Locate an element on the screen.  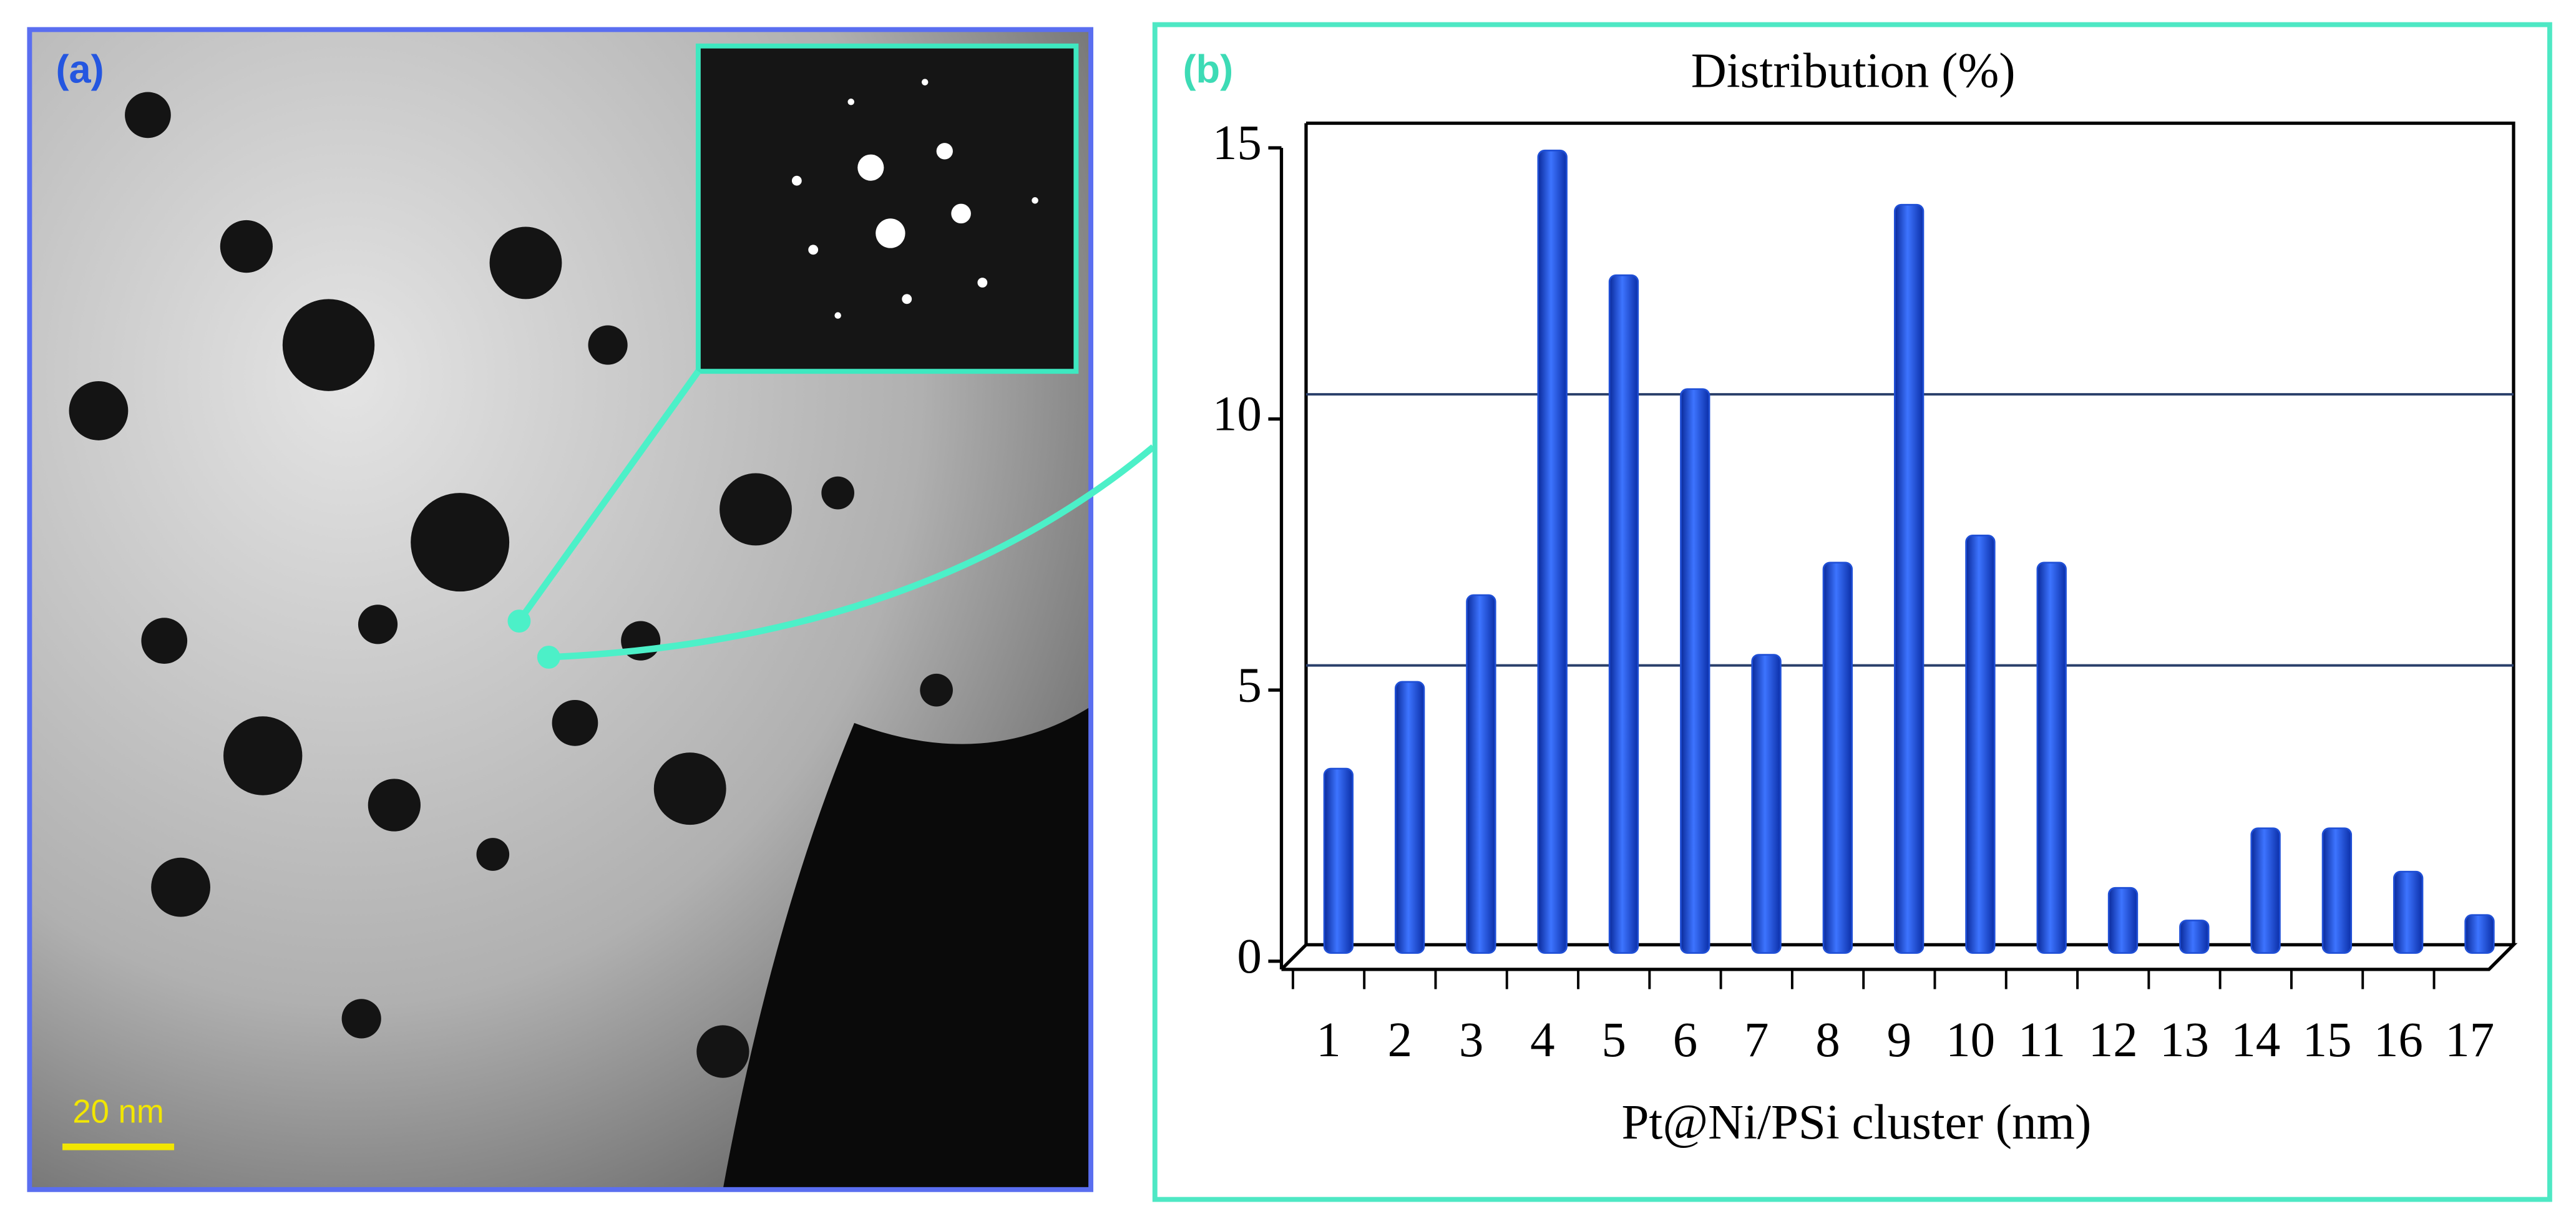
x-tick-label: 3 is located at coordinates (1471, 1040).